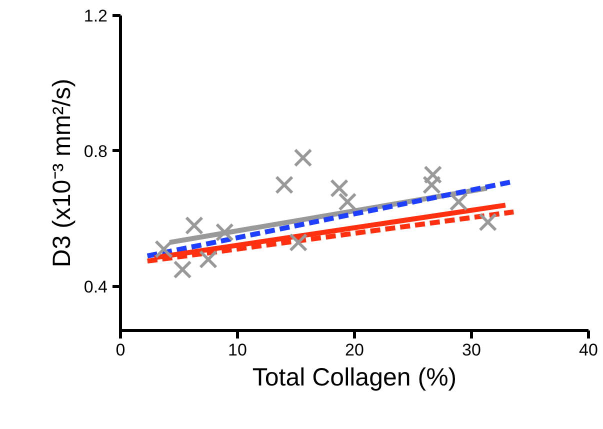 This screenshot has width=603, height=429. I want to click on y-tick-label: 1.2, so click(96, 16).